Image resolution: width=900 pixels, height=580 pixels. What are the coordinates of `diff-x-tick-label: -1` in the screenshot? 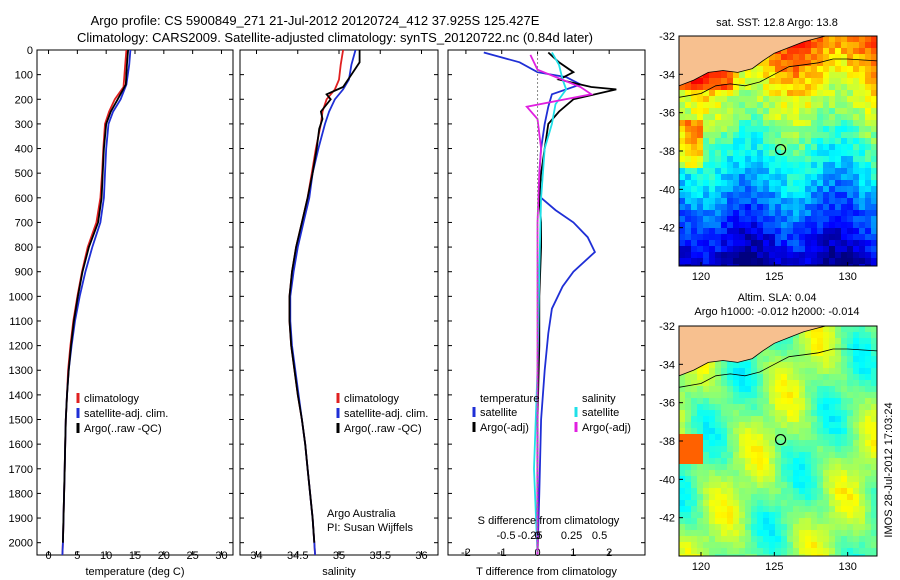 It's located at (502, 553).